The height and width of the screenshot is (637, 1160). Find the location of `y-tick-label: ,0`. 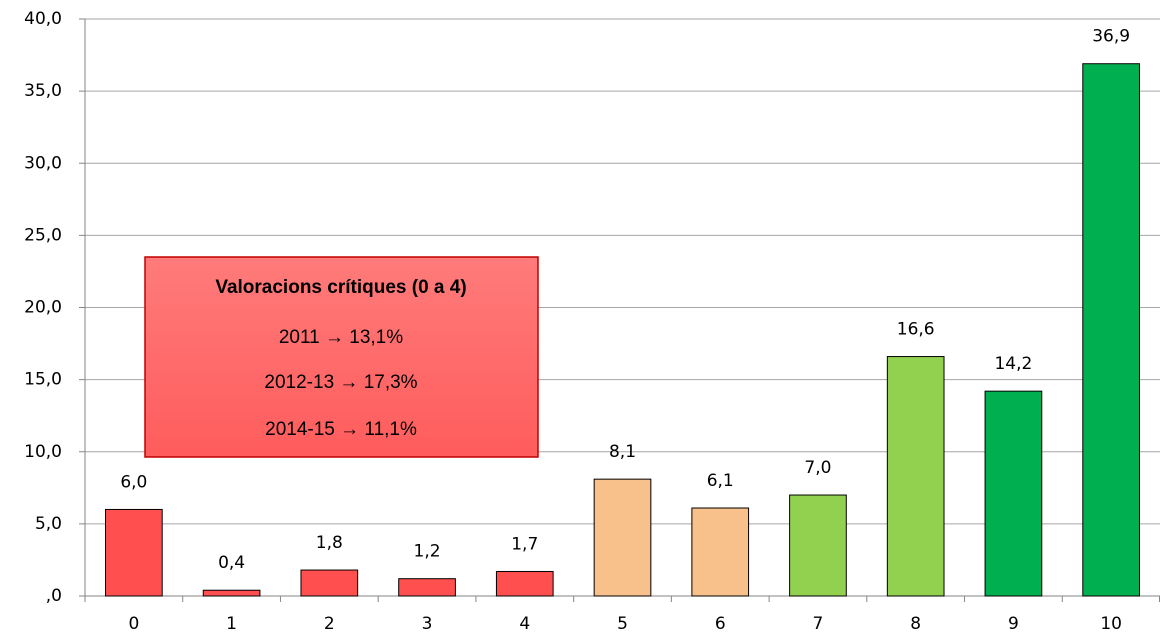

y-tick-label: ,0 is located at coordinates (54, 596).